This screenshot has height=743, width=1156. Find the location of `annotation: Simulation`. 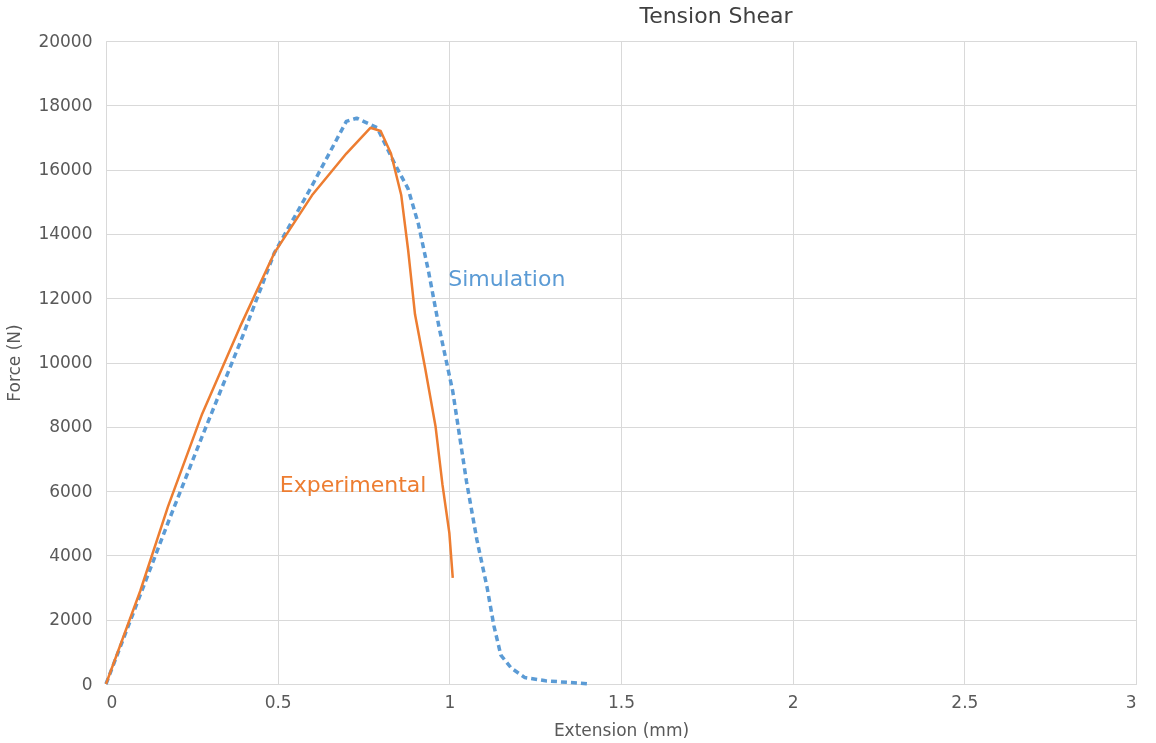

annotation: Simulation is located at coordinates (507, 278).